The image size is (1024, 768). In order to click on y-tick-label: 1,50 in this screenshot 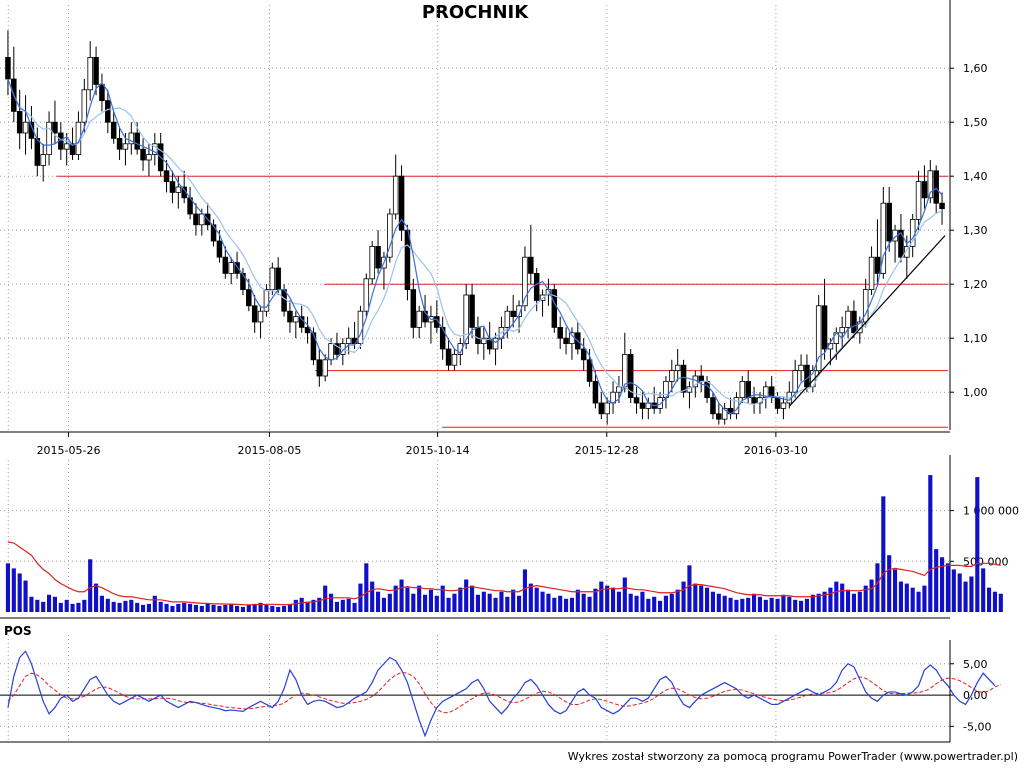, I will do `click(975, 122)`.